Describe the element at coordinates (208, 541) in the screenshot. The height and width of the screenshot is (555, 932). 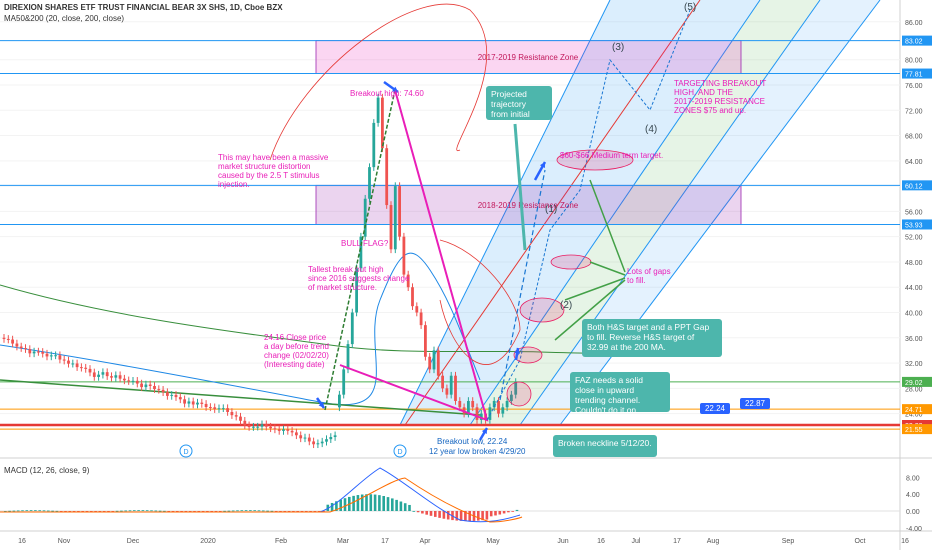
I see `time-tick: 2020` at that location.